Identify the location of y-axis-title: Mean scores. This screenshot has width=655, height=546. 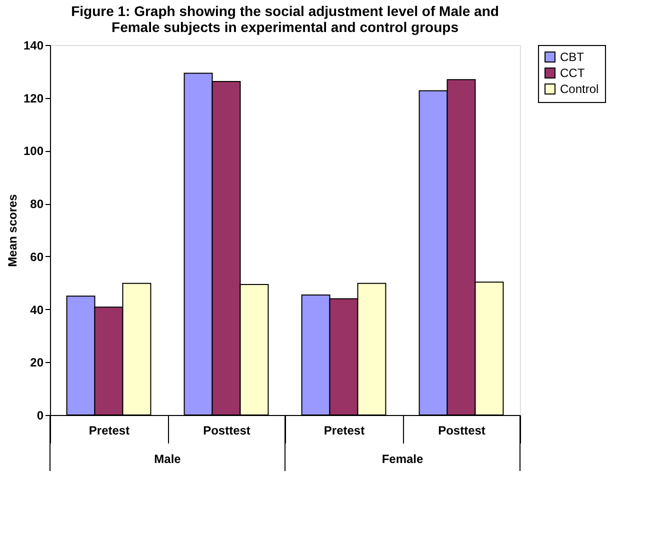
(12, 230).